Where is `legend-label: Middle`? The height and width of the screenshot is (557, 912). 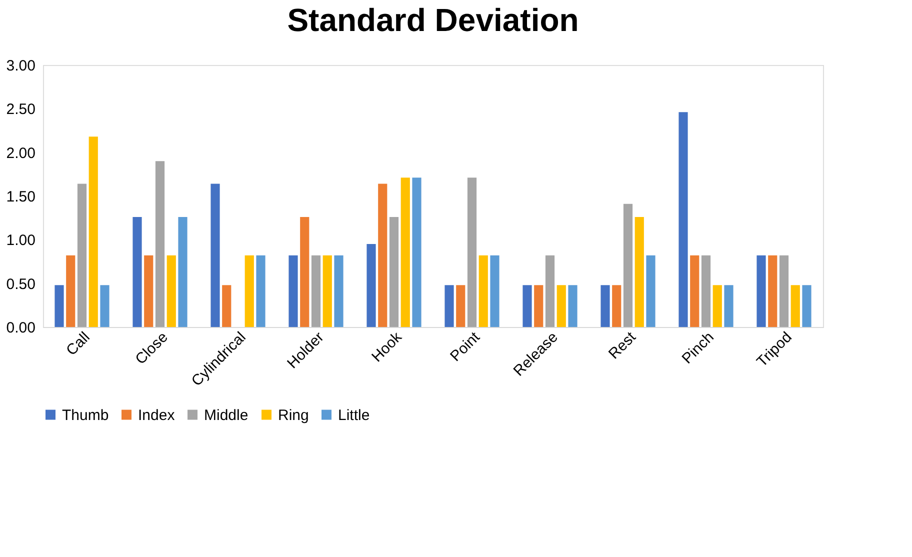
legend-label: Middle is located at coordinates (226, 415).